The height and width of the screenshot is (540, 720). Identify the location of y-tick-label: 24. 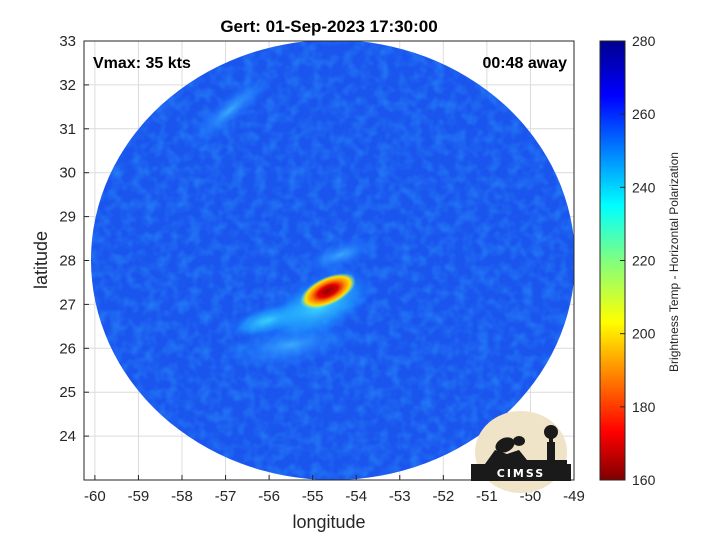
(67, 436).